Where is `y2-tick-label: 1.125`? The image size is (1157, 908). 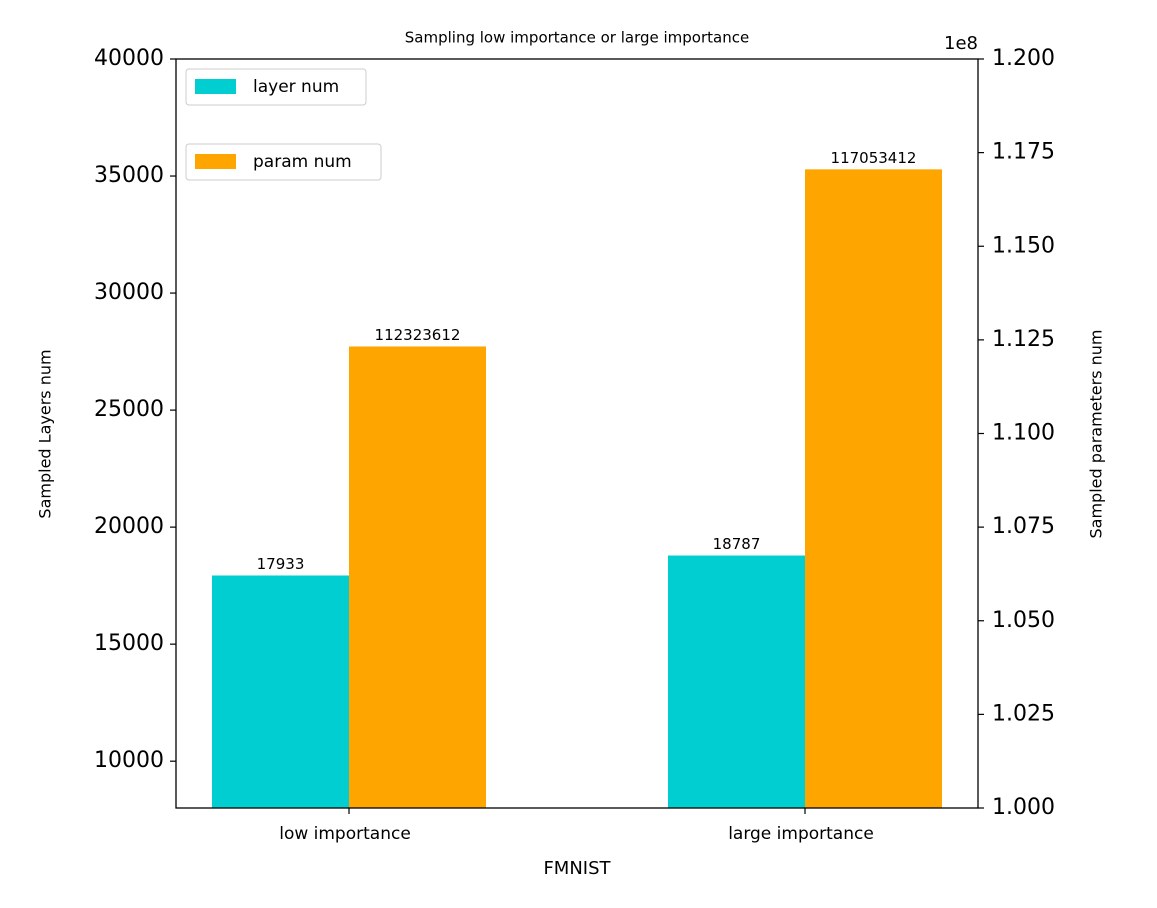
y2-tick-label: 1.125 is located at coordinates (1023, 339).